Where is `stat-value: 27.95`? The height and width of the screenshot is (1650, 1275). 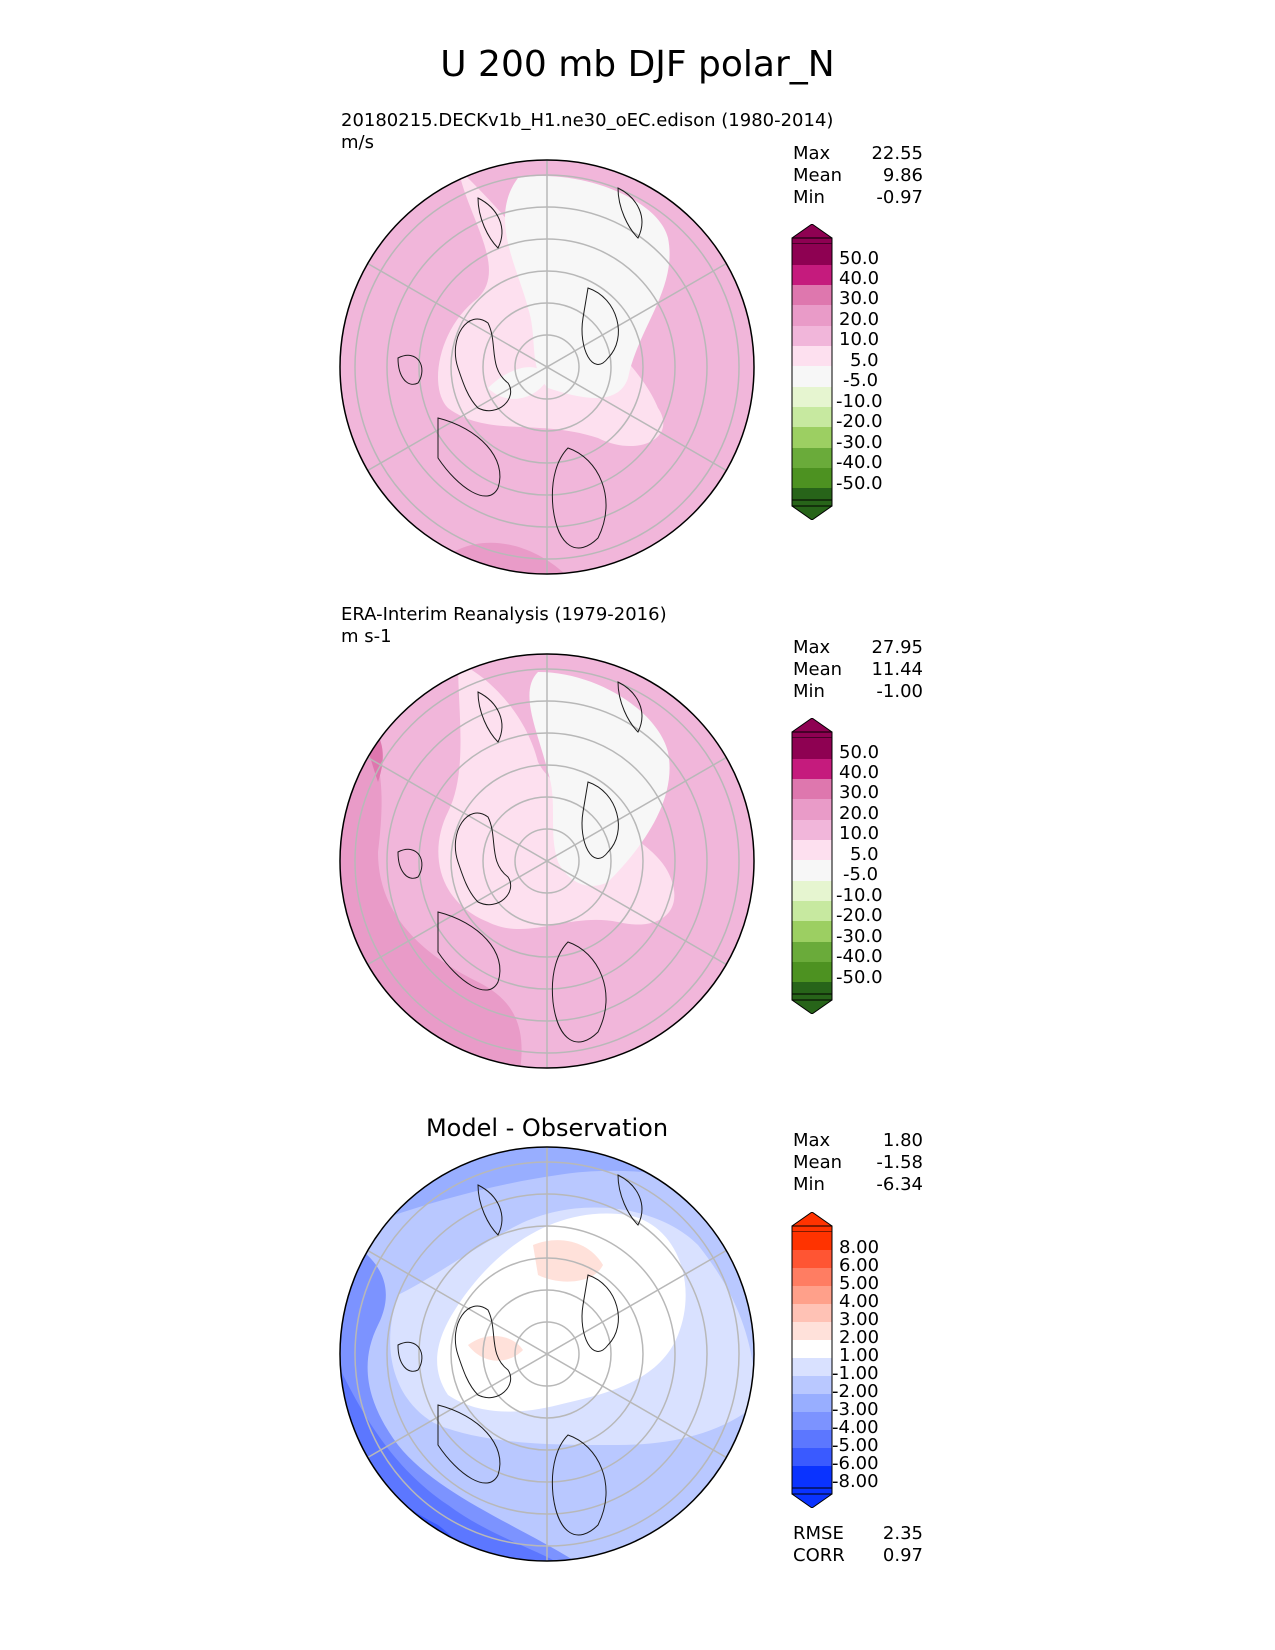
stat-value: 27.95 is located at coordinates (897, 647).